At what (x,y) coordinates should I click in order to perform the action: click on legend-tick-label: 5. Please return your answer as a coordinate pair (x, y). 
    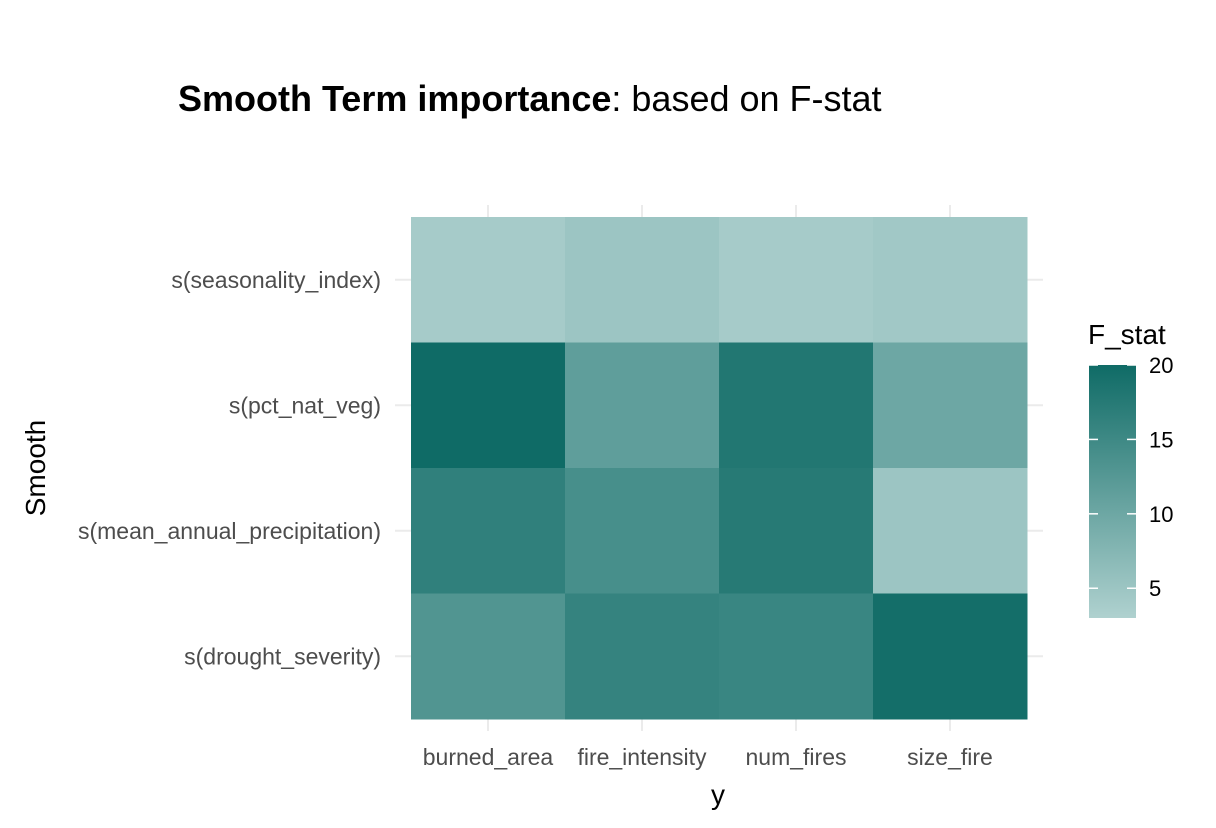
    Looking at the image, I should click on (1155, 588).